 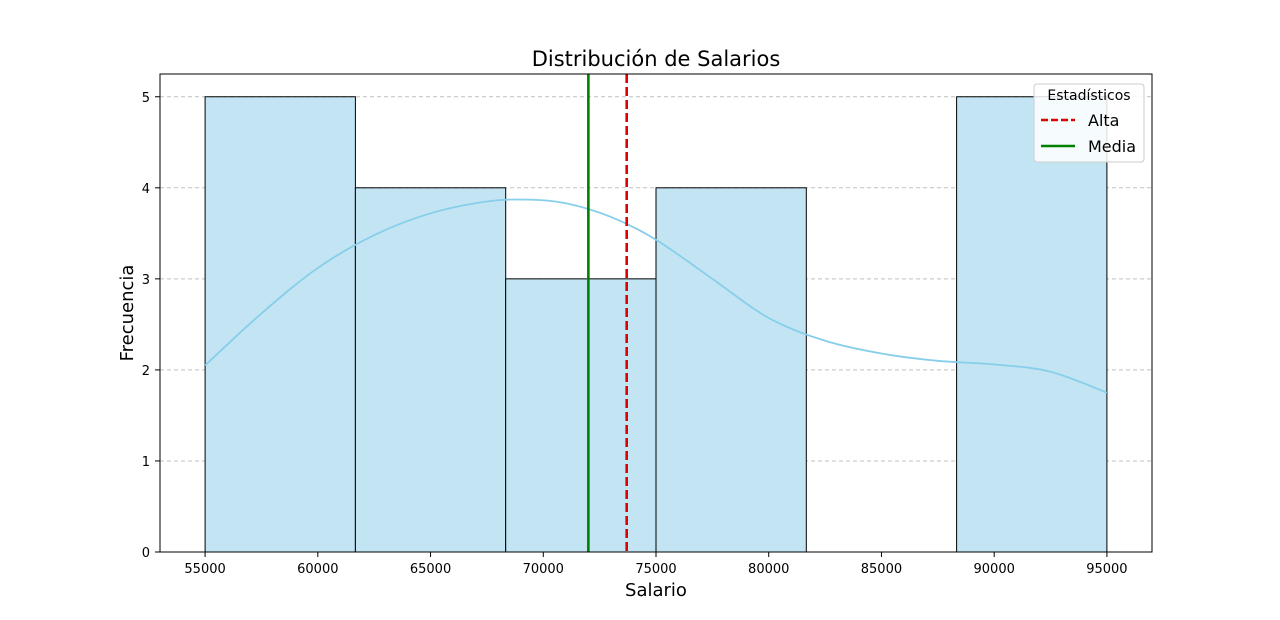 I want to click on y-axis-label: Frecuencia, so click(x=127, y=313).